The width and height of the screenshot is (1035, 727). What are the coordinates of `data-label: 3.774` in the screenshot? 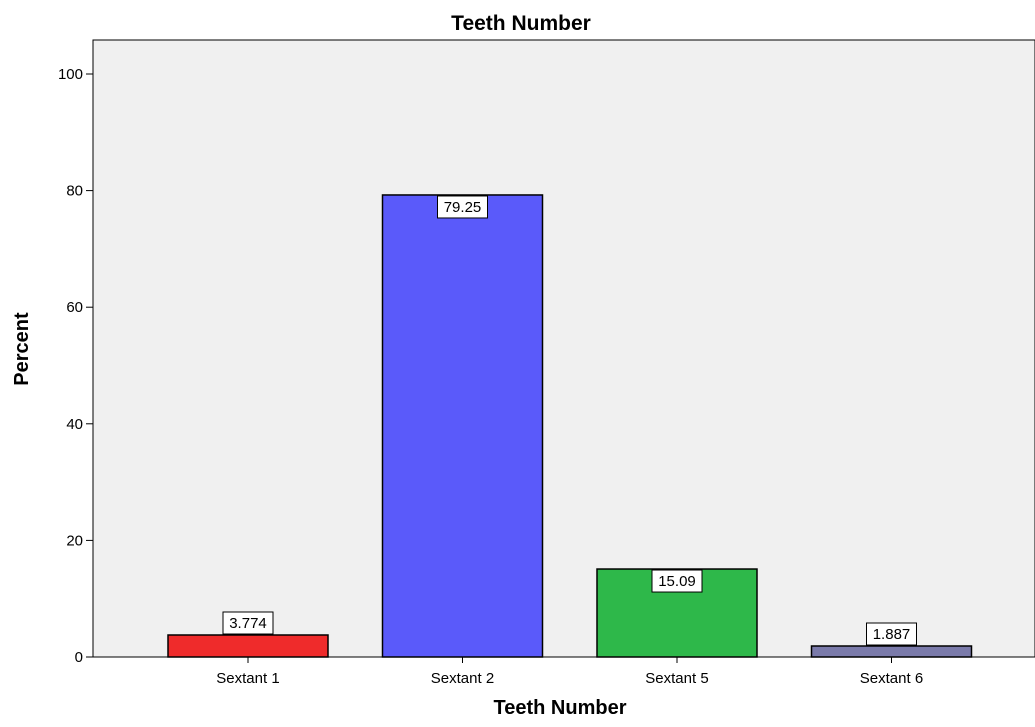 It's located at (248, 623).